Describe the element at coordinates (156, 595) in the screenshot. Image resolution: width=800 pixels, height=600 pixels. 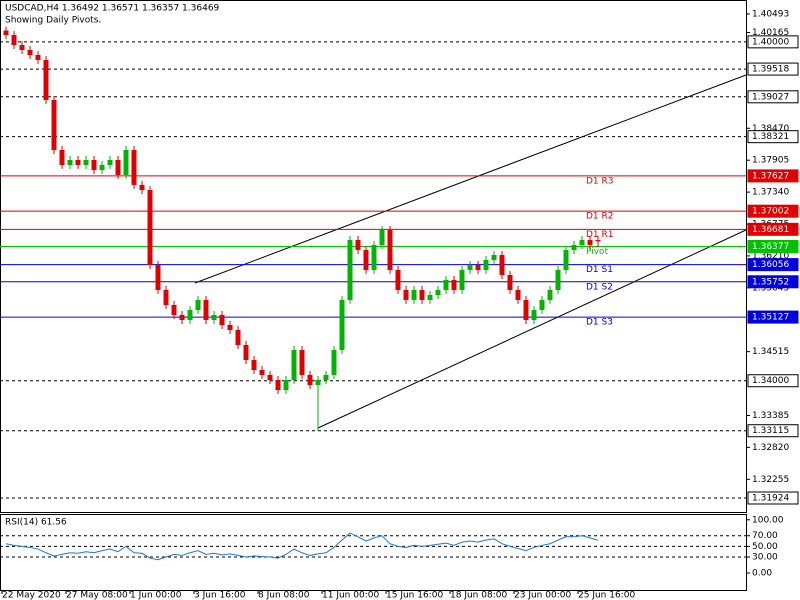
I see `x-tick-label: 1 Jun 00:00` at that location.